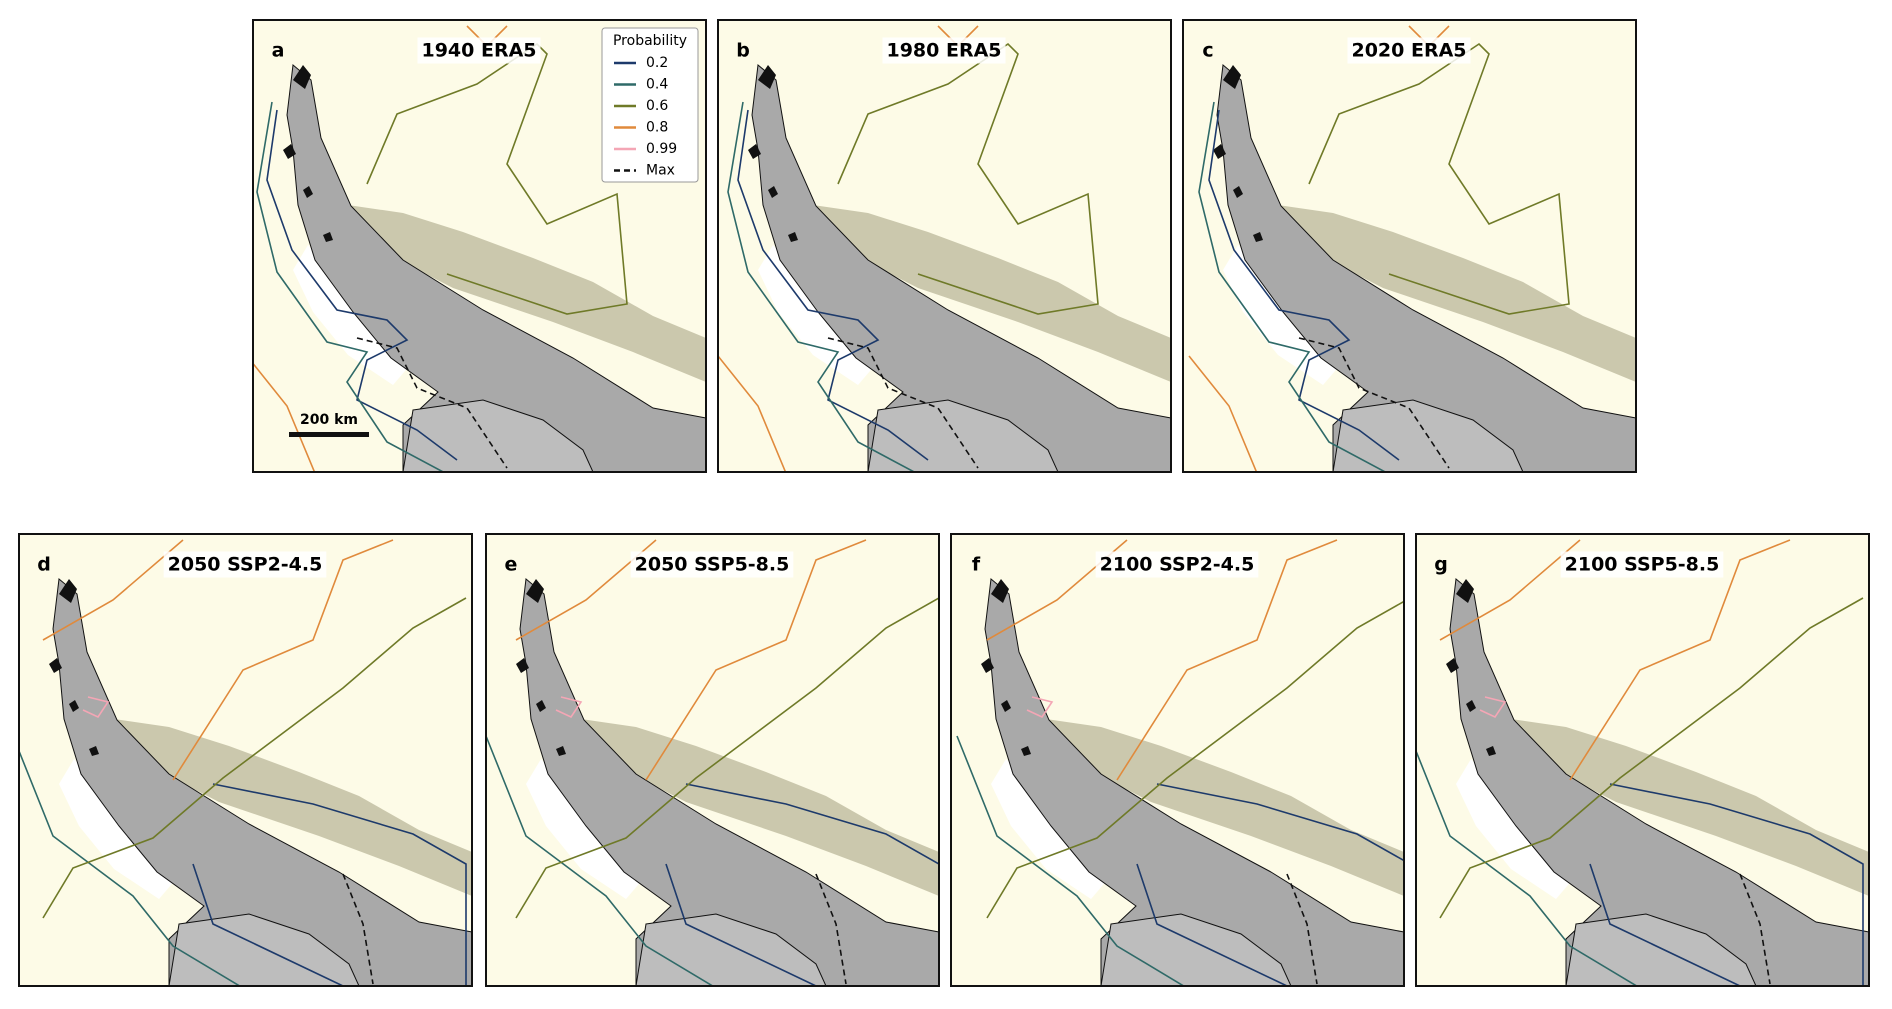 The height and width of the screenshot is (1009, 1892). Describe the element at coordinates (661, 149) in the screenshot. I see `legend-label: 0.99` at that location.